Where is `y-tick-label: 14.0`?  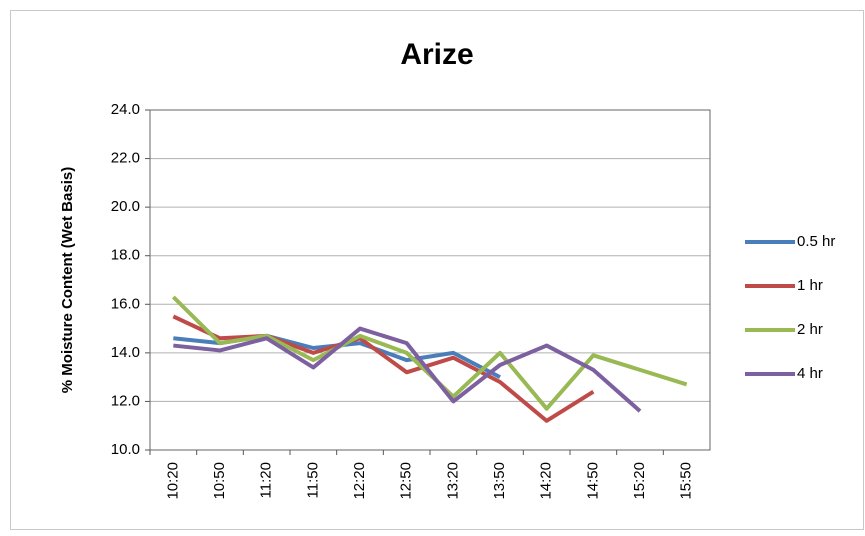 y-tick-label: 14.0 is located at coordinates (125, 352).